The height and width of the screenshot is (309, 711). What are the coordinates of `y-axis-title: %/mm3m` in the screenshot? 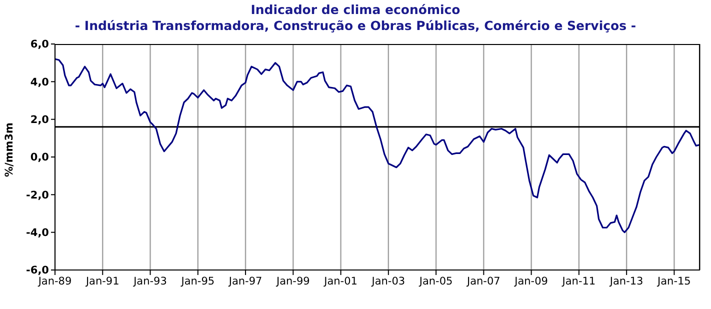 It's located at (10, 149).